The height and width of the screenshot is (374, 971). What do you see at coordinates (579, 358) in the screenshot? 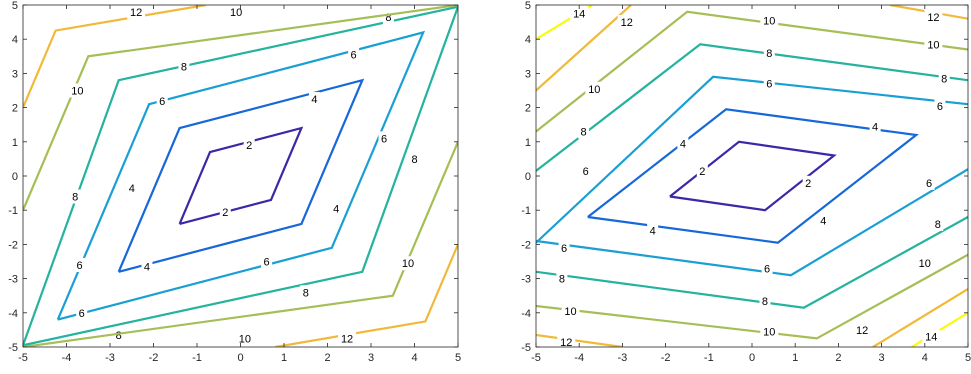
I see `x-tick-label: -4` at bounding box center [579, 358].